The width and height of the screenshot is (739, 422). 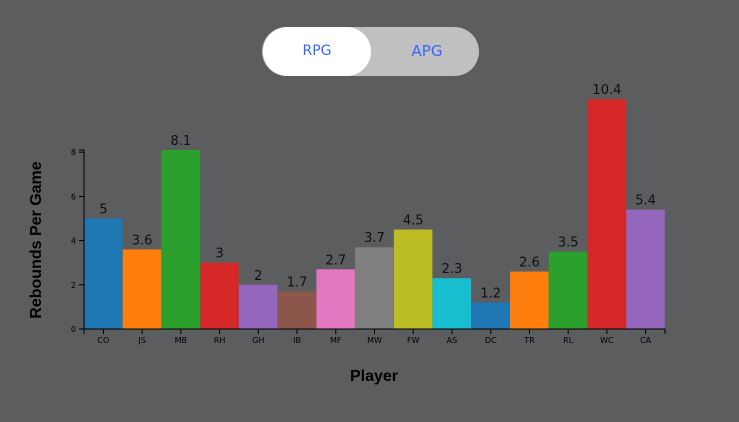 What do you see at coordinates (220, 340) in the screenshot?
I see `x-tick-label-rh: RH` at bounding box center [220, 340].